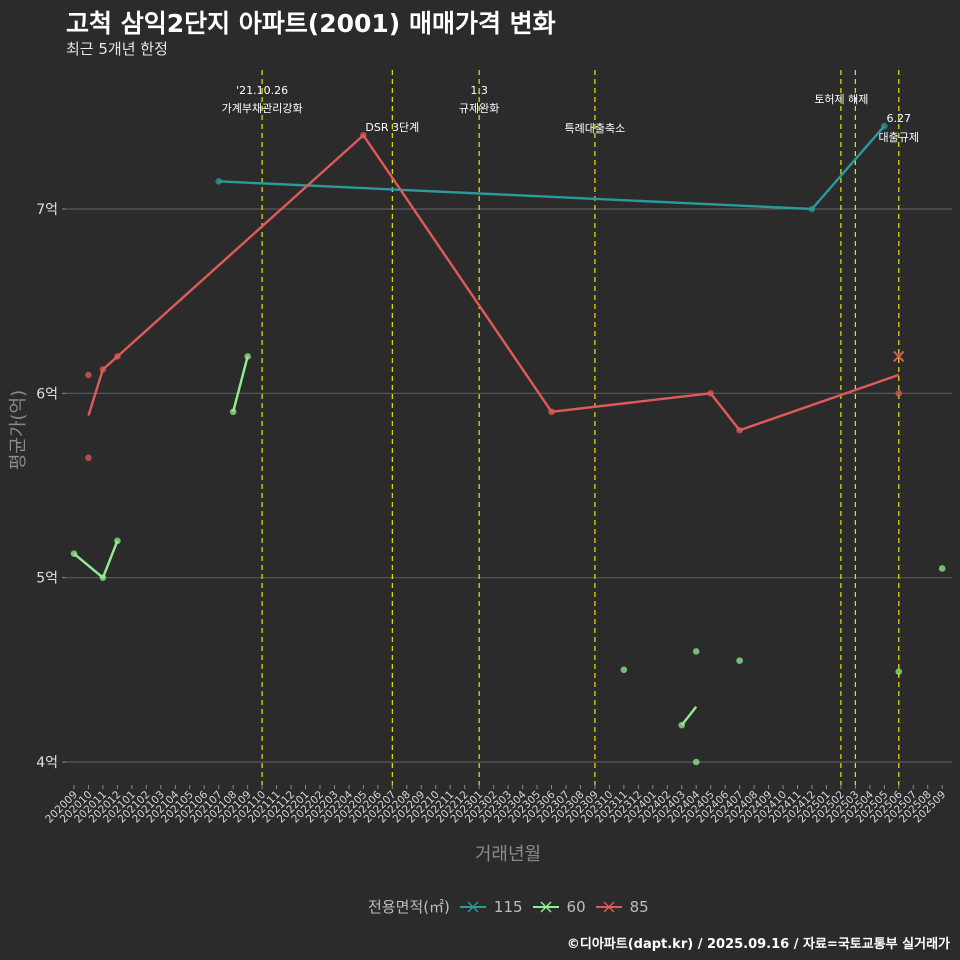 This screenshot has height=960, width=960. What do you see at coordinates (608, 906) in the screenshot?
I see `legend-key-85-icon` at bounding box center [608, 906].